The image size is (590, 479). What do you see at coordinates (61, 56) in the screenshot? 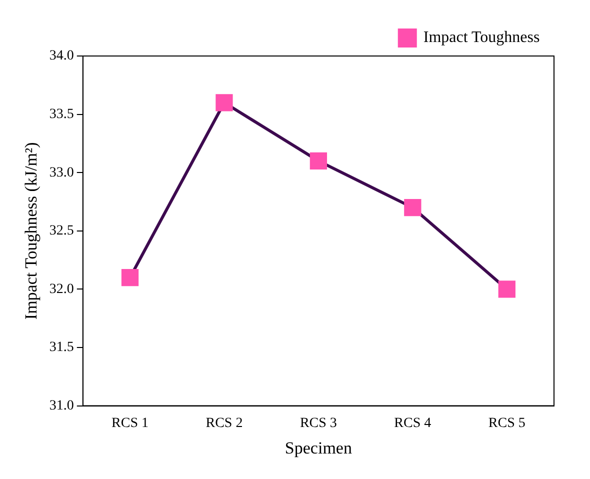
I see `y-tick-label: 34.0` at bounding box center [61, 56].